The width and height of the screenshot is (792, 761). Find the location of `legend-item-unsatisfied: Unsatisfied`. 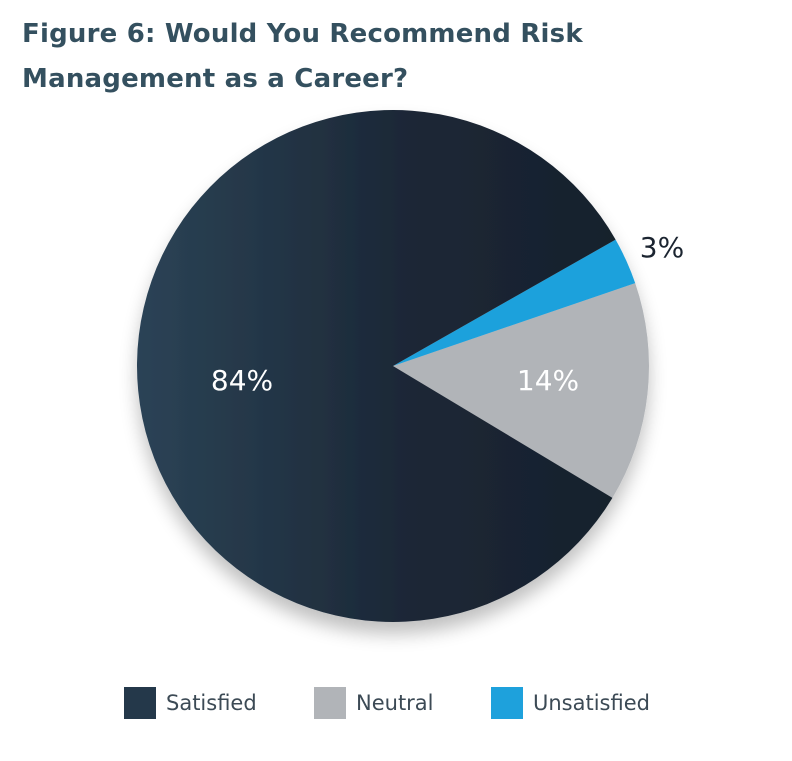

legend-item-unsatisfied: Unsatisfied is located at coordinates (570, 703).